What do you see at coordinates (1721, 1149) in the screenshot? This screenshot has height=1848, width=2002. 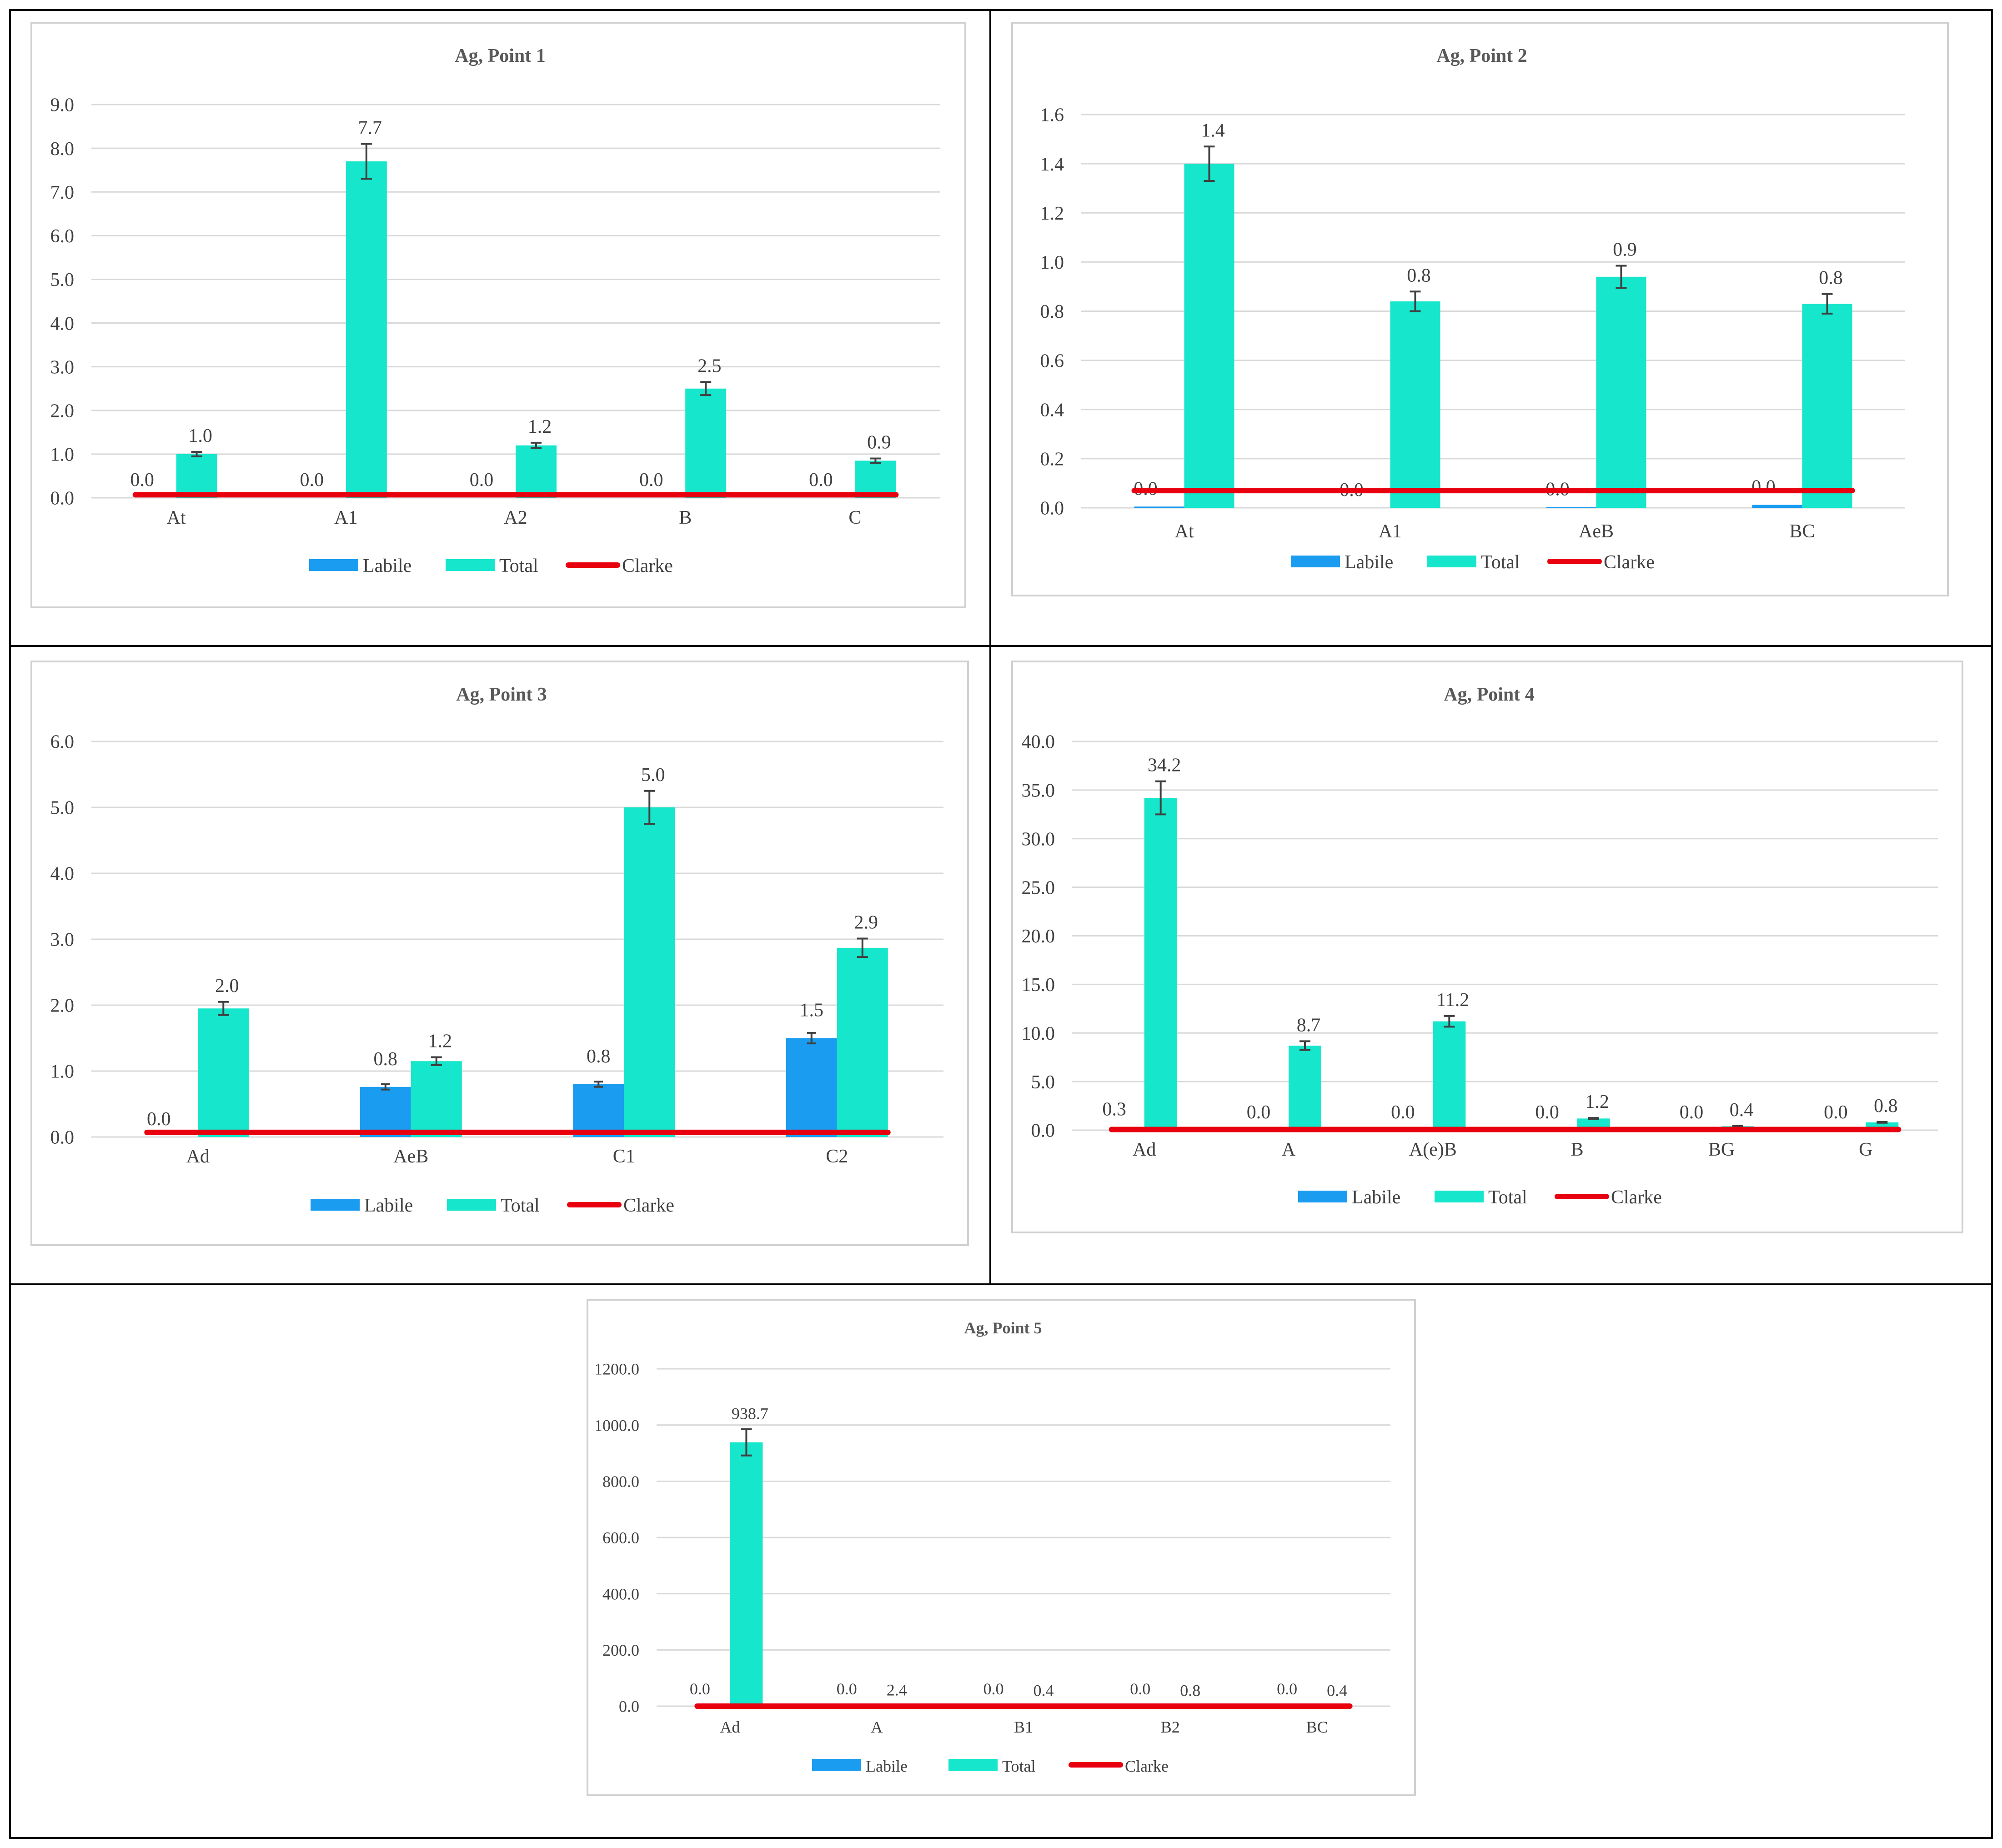 I see `x-tick-label: BG` at bounding box center [1721, 1149].